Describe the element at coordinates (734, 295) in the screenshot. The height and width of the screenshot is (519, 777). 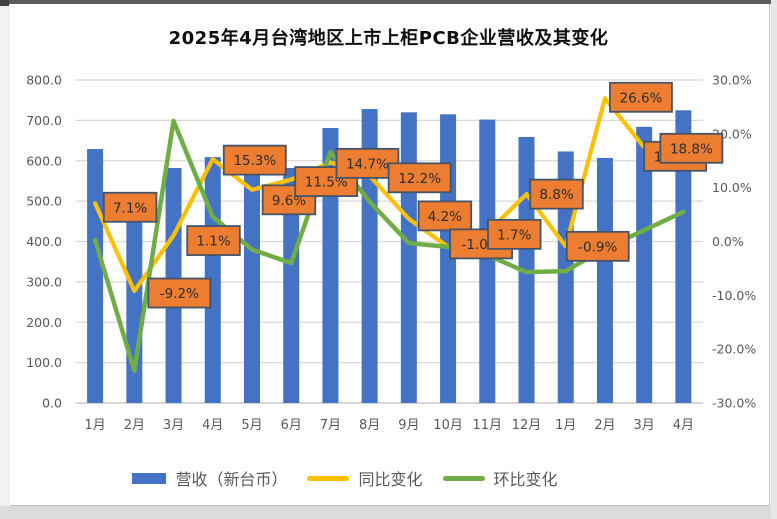
I see `right-axis-tick: -10.0%` at that location.